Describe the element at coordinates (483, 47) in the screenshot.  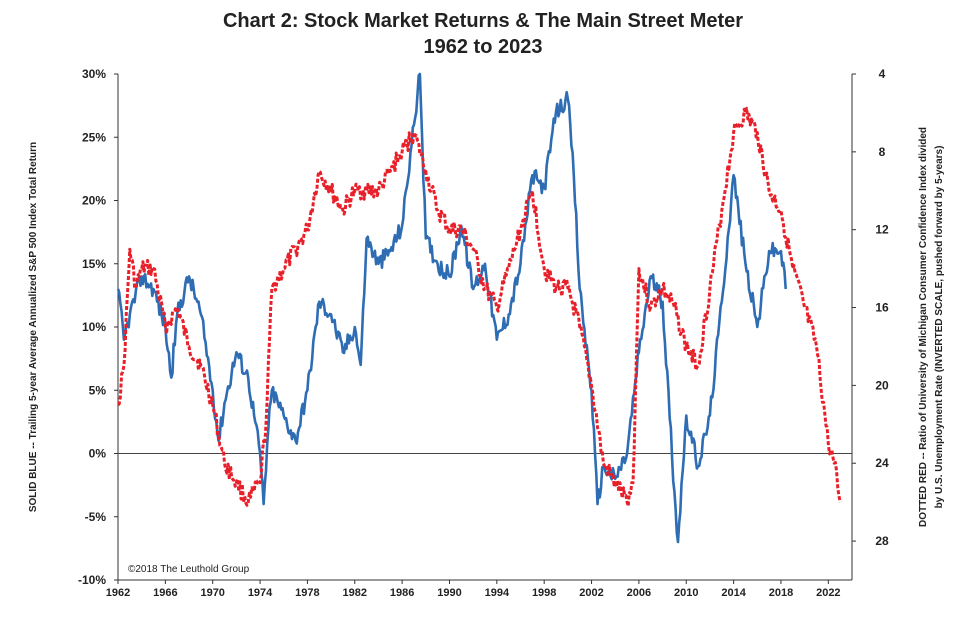
I see `chart-subtitle: 1962 to 2023` at that location.